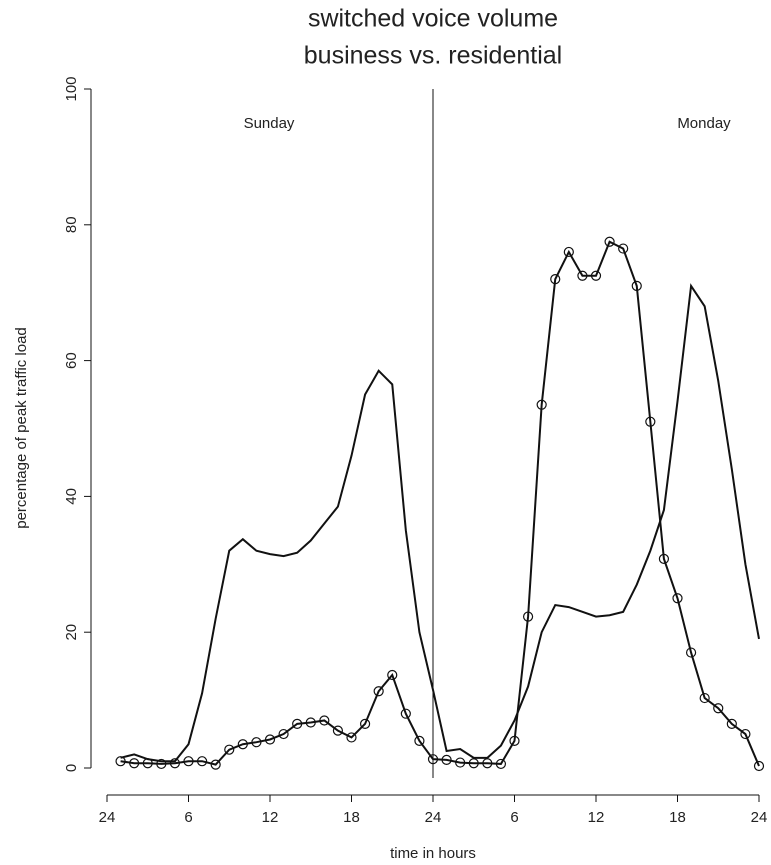 This screenshot has height=865, width=771. Describe the element at coordinates (269, 123) in the screenshot. I see `annotation: Sunday` at that location.